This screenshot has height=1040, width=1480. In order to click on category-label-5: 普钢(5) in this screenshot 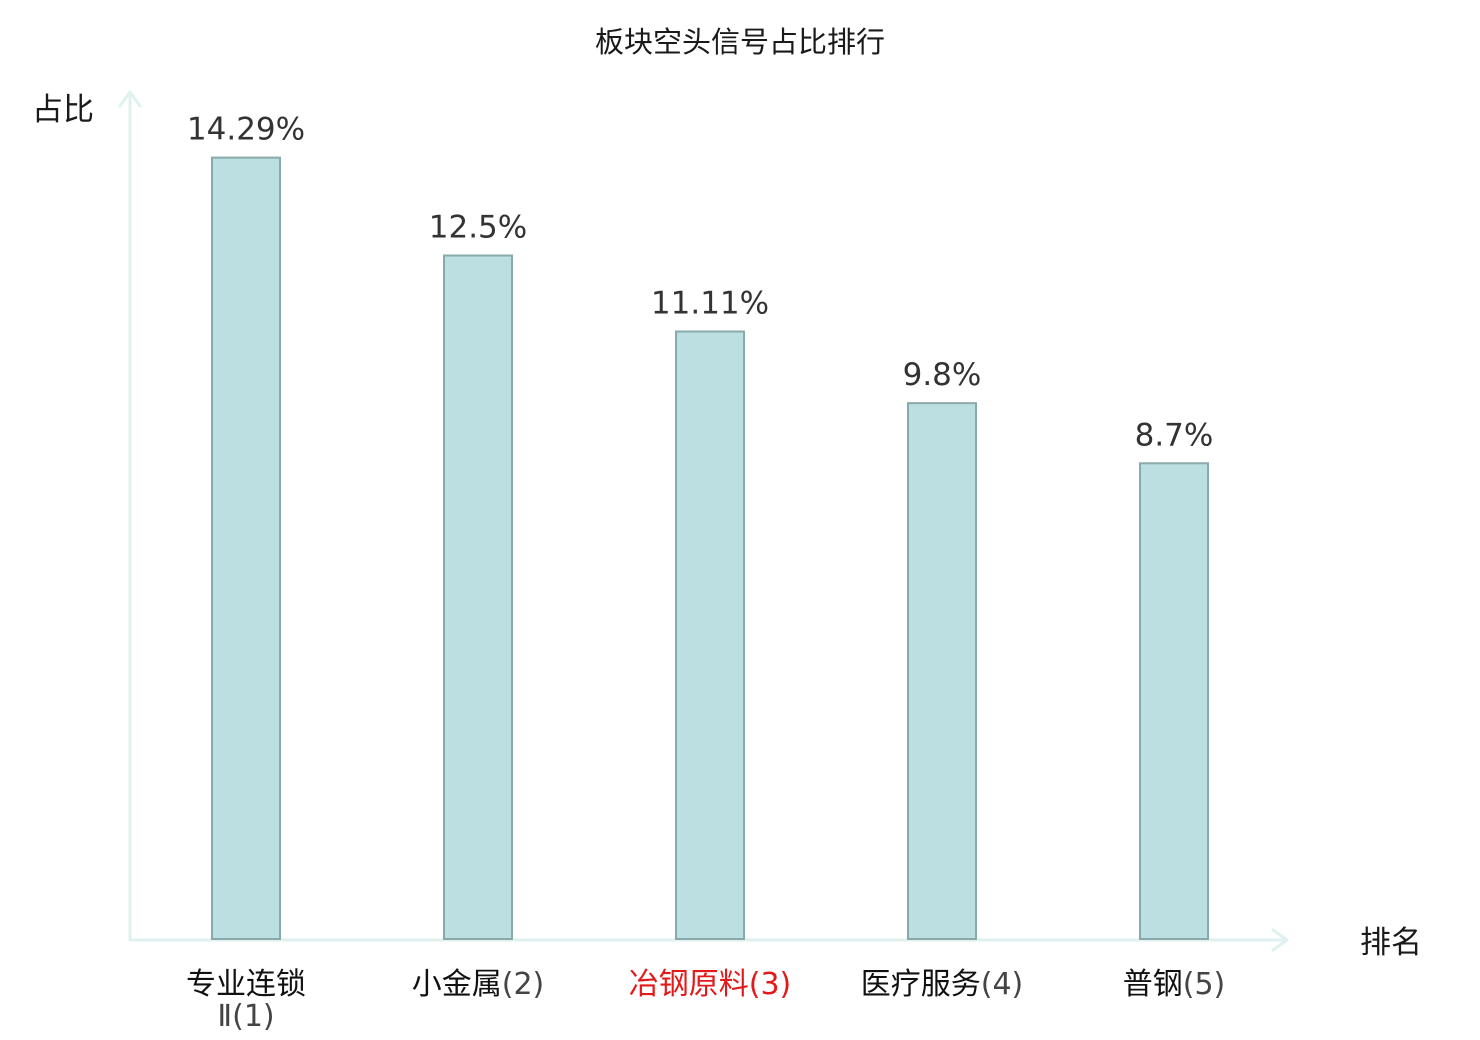, I will do `click(1174, 984)`.